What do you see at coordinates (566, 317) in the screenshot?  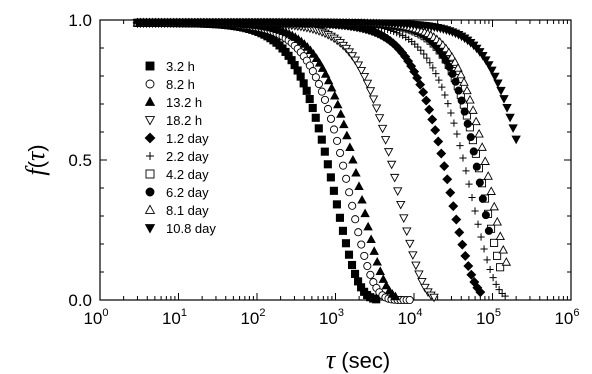 I see `x-tick-label: 10⁶` at bounding box center [566, 317].